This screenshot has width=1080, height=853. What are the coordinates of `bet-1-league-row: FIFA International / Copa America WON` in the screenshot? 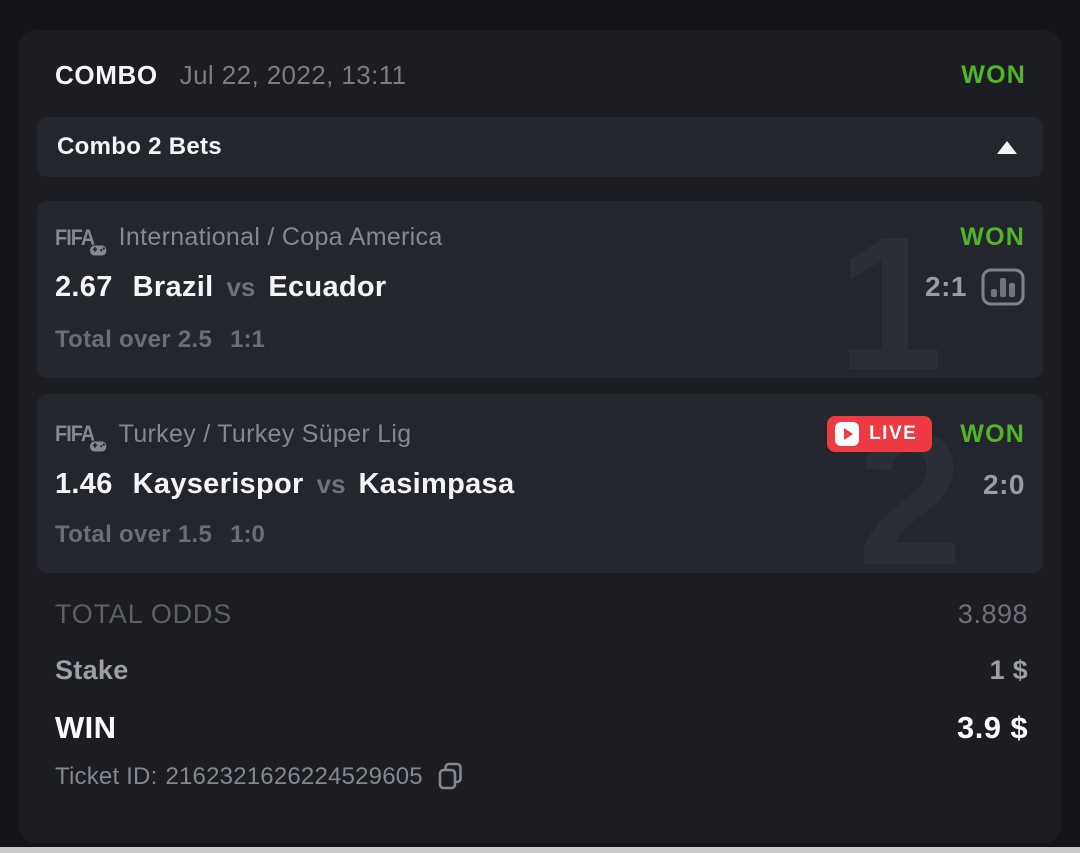 It's located at (540, 239).